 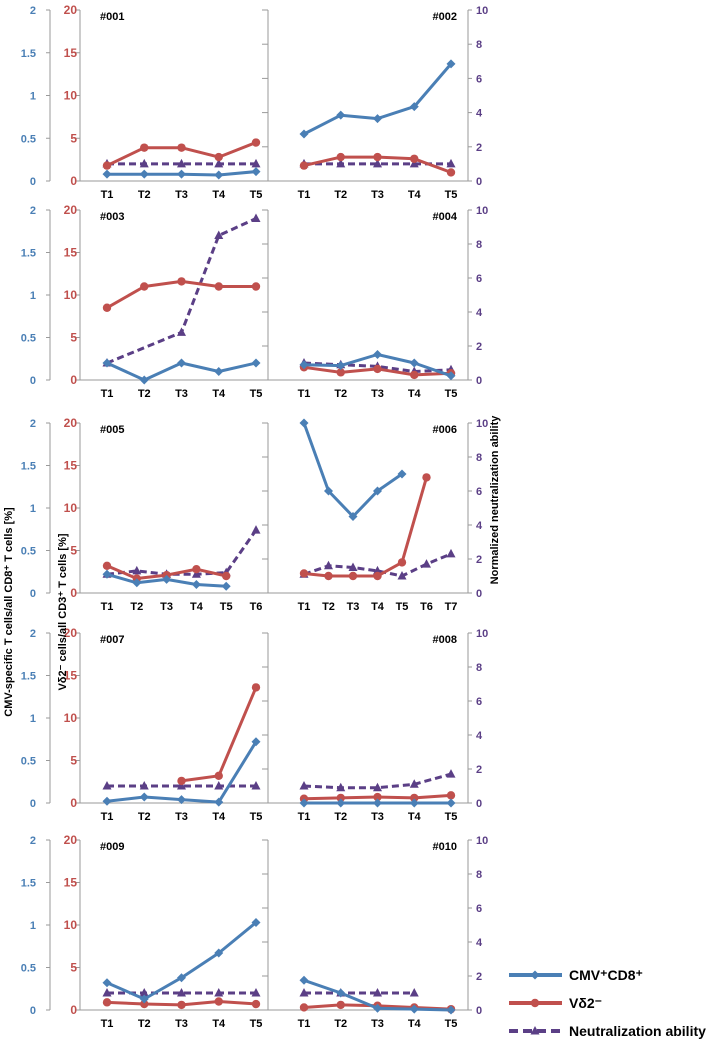 What do you see at coordinates (63, 611) in the screenshot?
I see `mid-axis-label: Vδ2⁻ cells/all CD3⁺ T cells [%]` at bounding box center [63, 611].